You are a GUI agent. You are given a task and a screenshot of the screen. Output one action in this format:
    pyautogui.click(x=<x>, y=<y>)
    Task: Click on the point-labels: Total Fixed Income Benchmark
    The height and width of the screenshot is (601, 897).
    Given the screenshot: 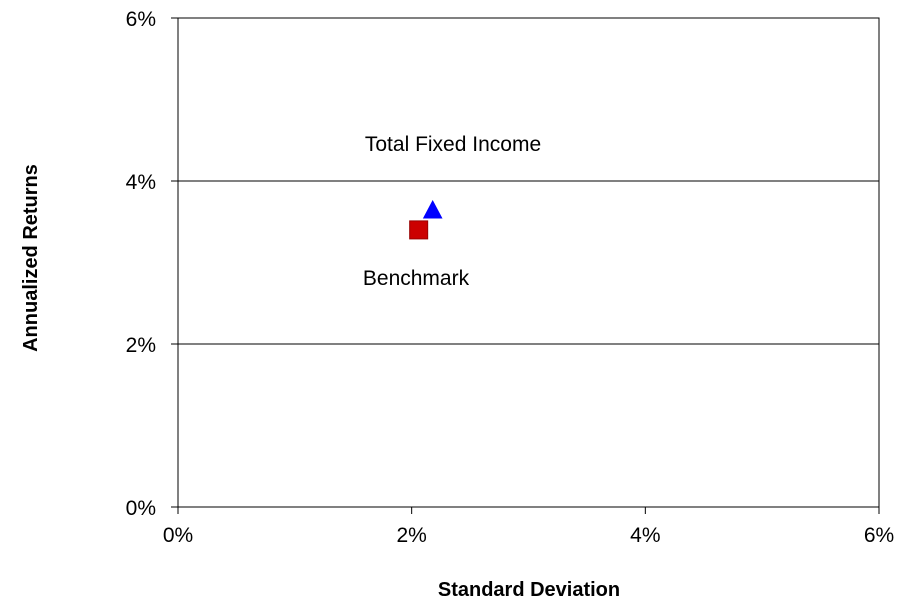 What is the action you would take?
    pyautogui.click(x=452, y=211)
    